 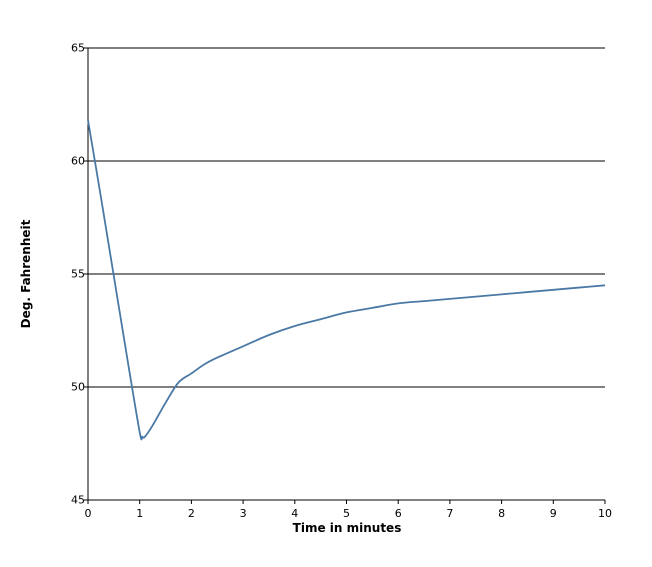 What do you see at coordinates (398, 513) in the screenshot?
I see `x-tick-label: 6` at bounding box center [398, 513].